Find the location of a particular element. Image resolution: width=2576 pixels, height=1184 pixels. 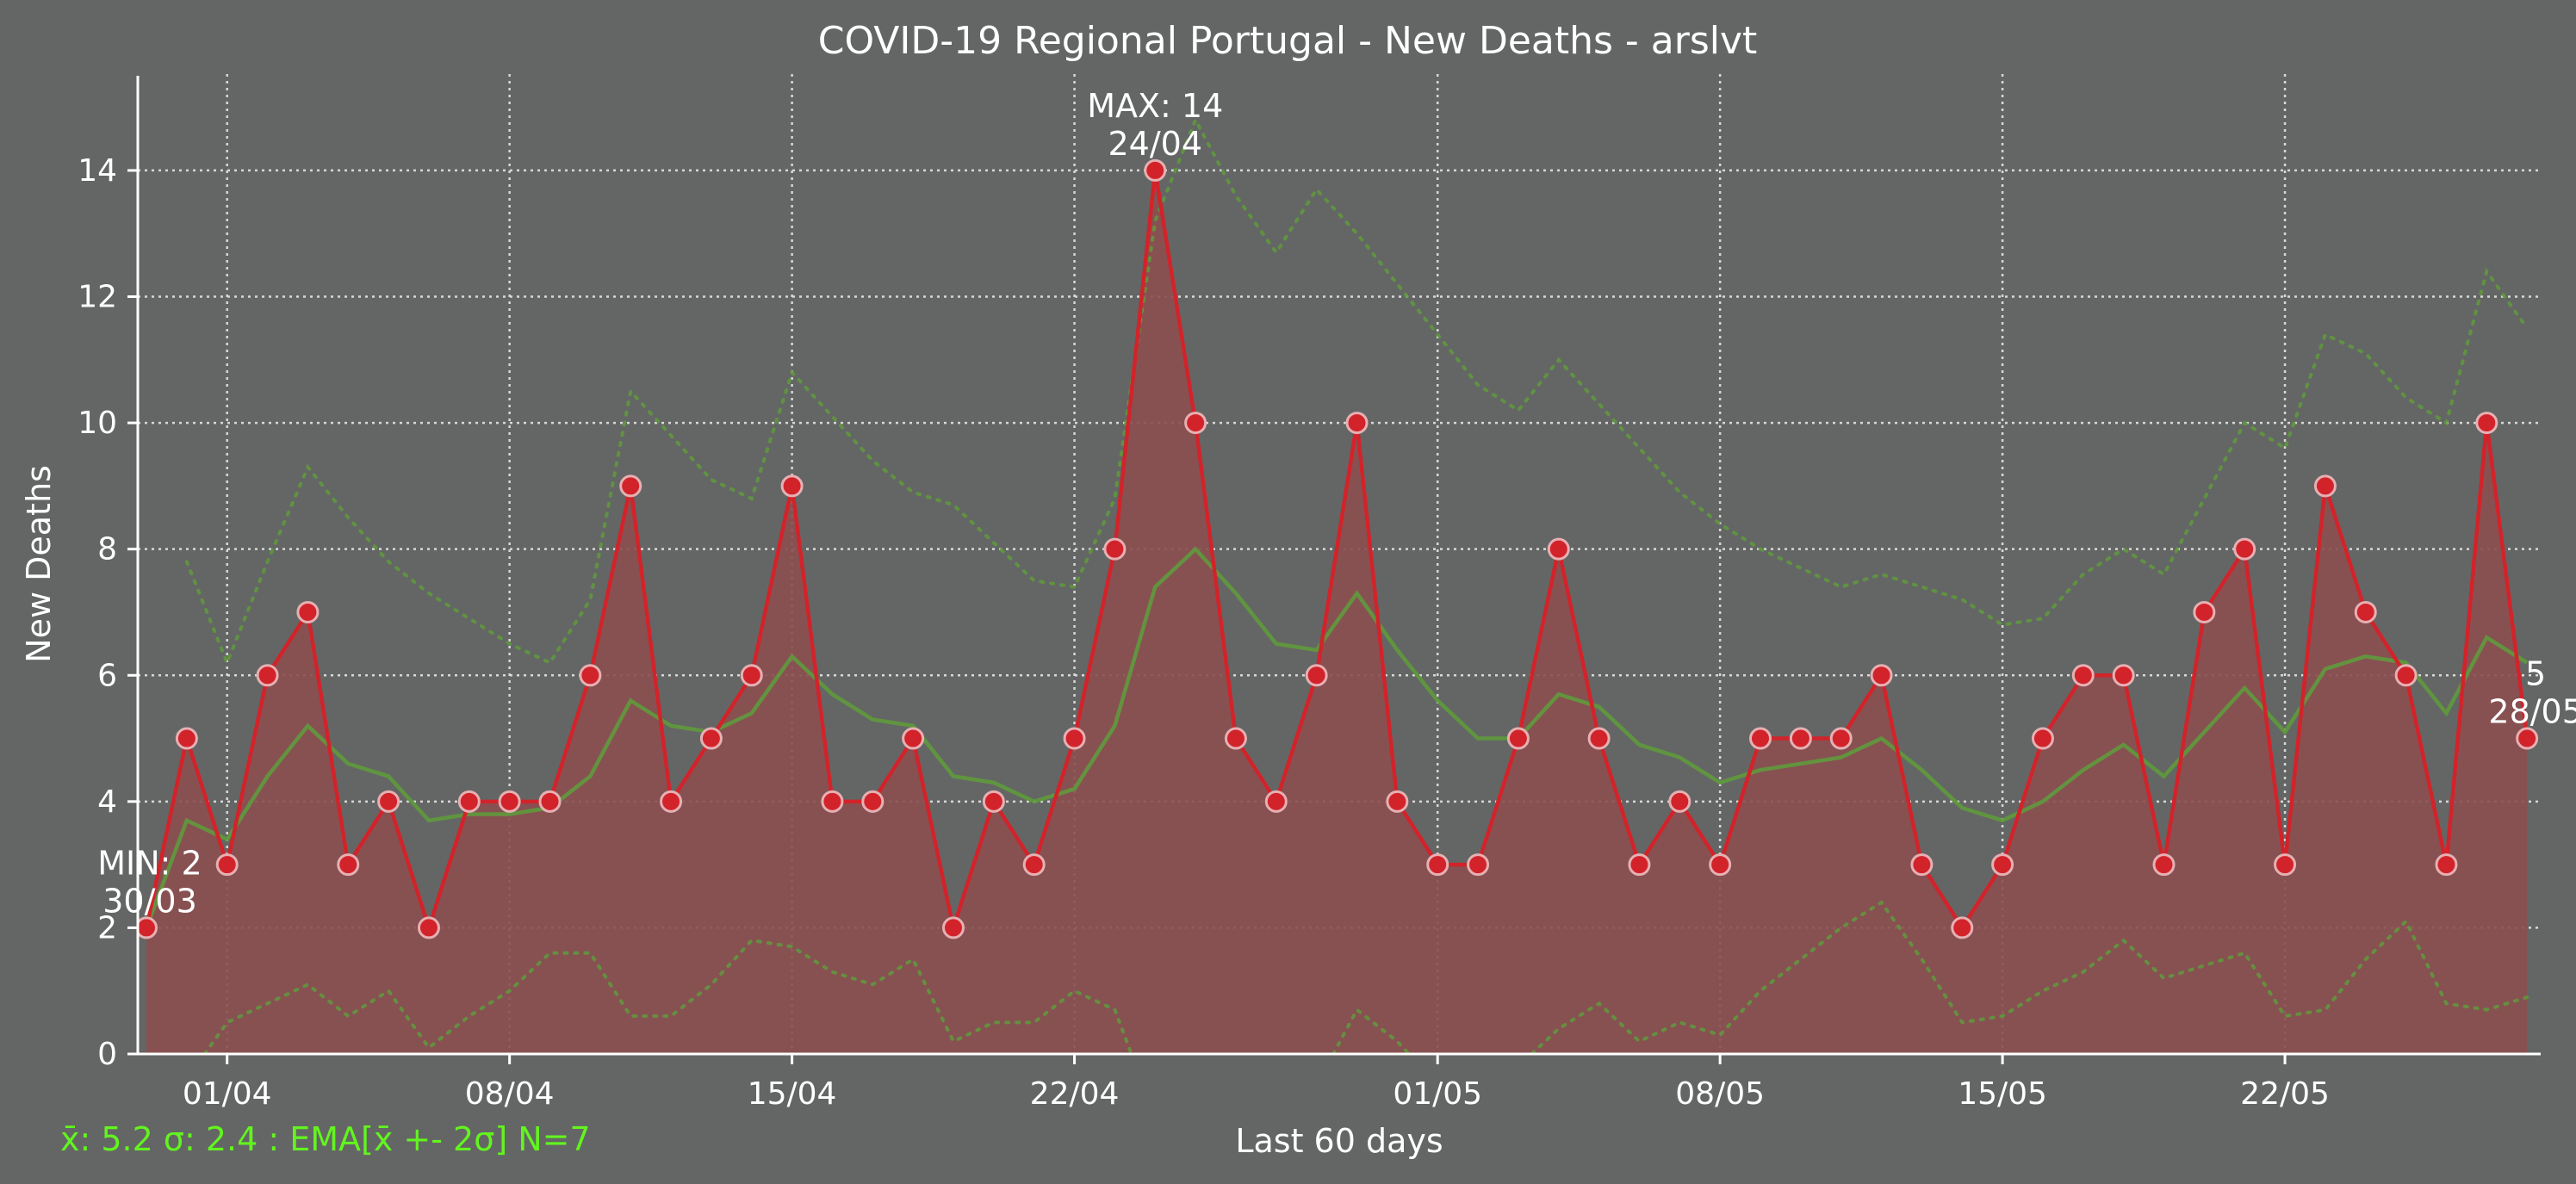

y-tick-label: 14 is located at coordinates (98, 171).